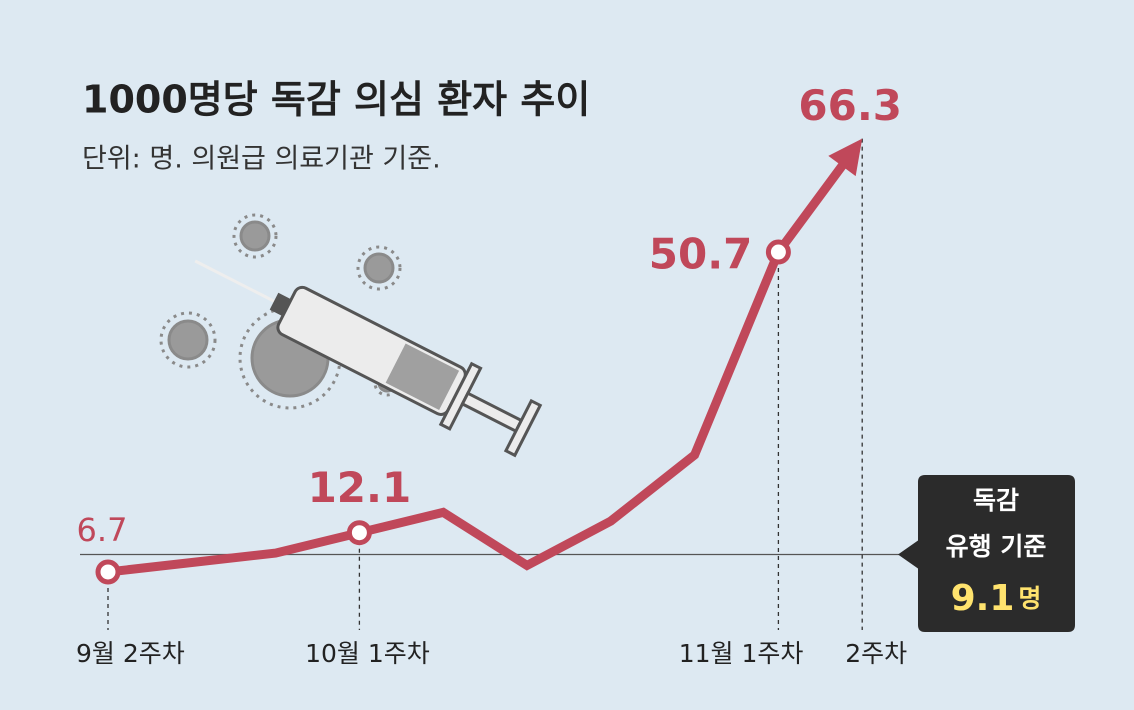 Image resolution: width=1134 pixels, height=710 pixels. I want to click on x-tick-label: 11월 1주차, so click(741, 653).